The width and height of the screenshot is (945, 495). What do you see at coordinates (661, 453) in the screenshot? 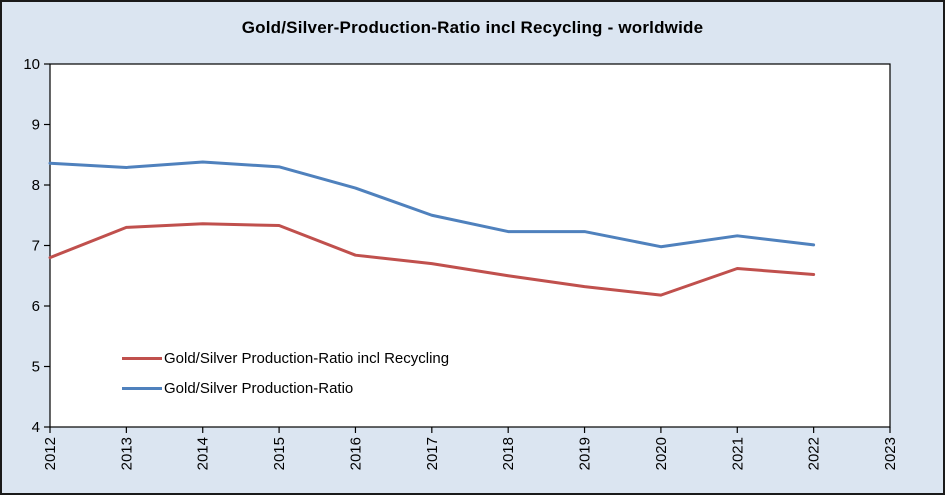
I see `x-axis-tick-label: 2020` at bounding box center [661, 453].